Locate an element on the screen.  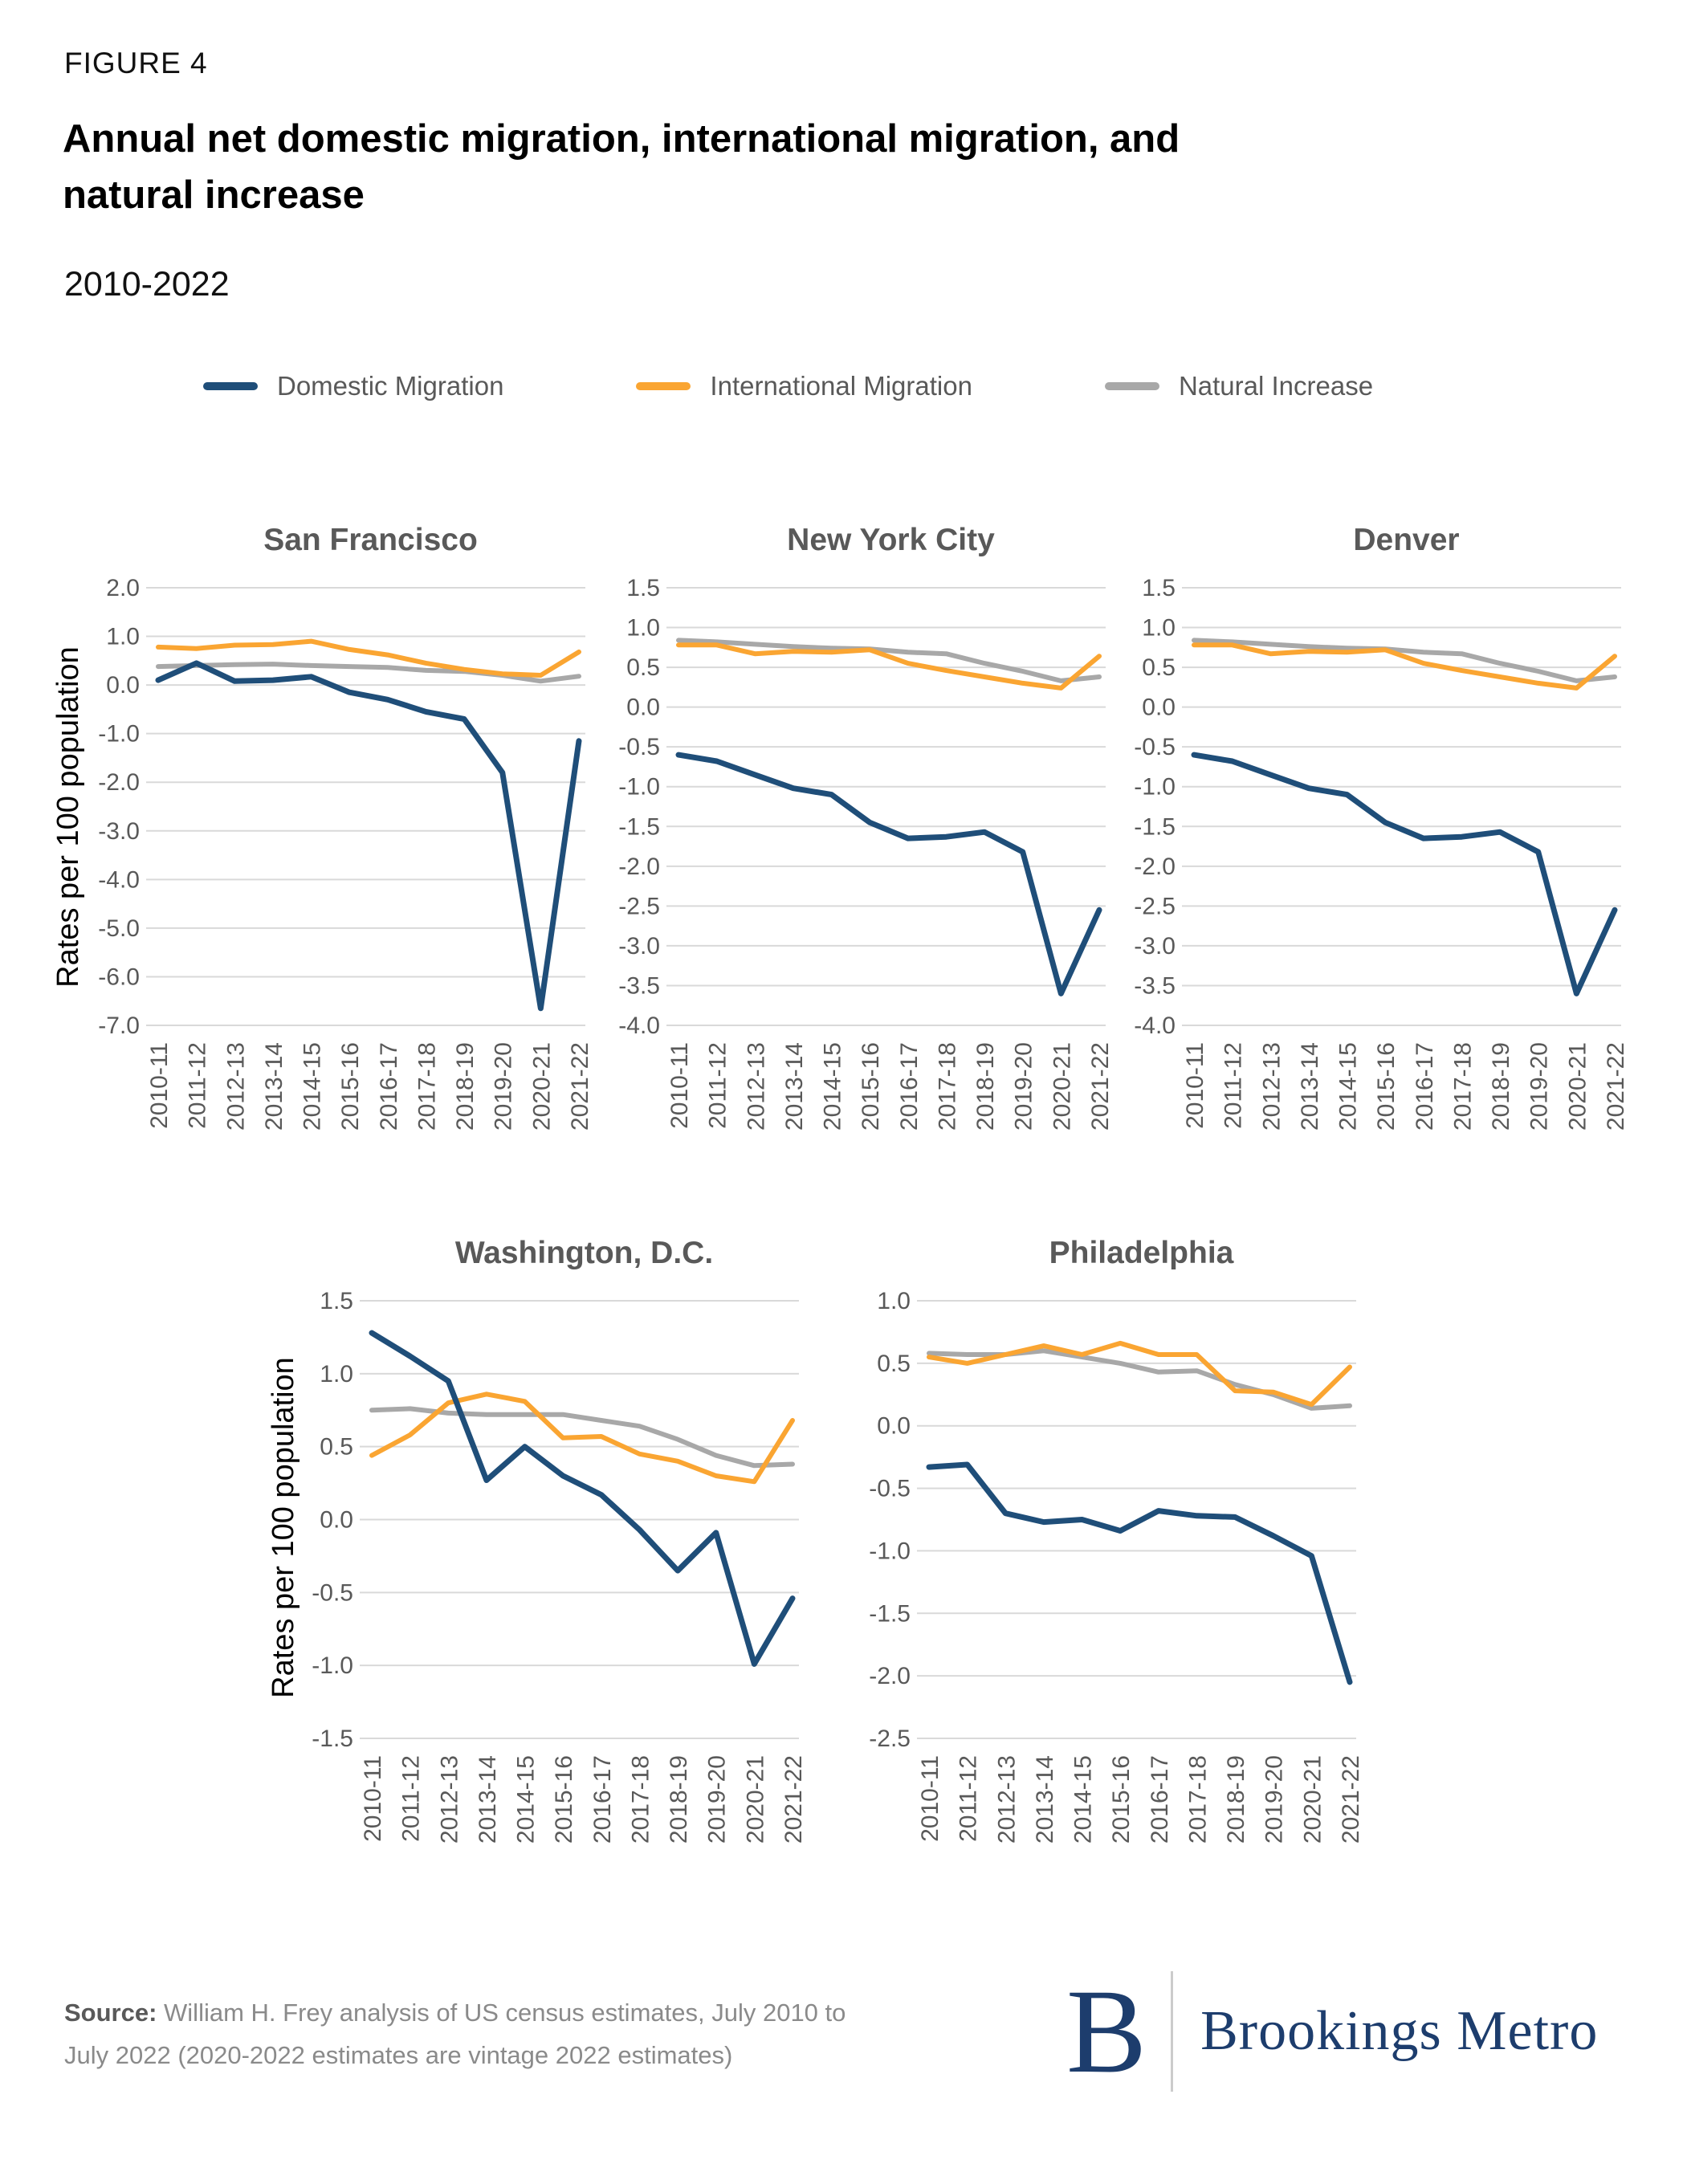
svg-text: 2013-14 is located at coordinates (1310, 1087).